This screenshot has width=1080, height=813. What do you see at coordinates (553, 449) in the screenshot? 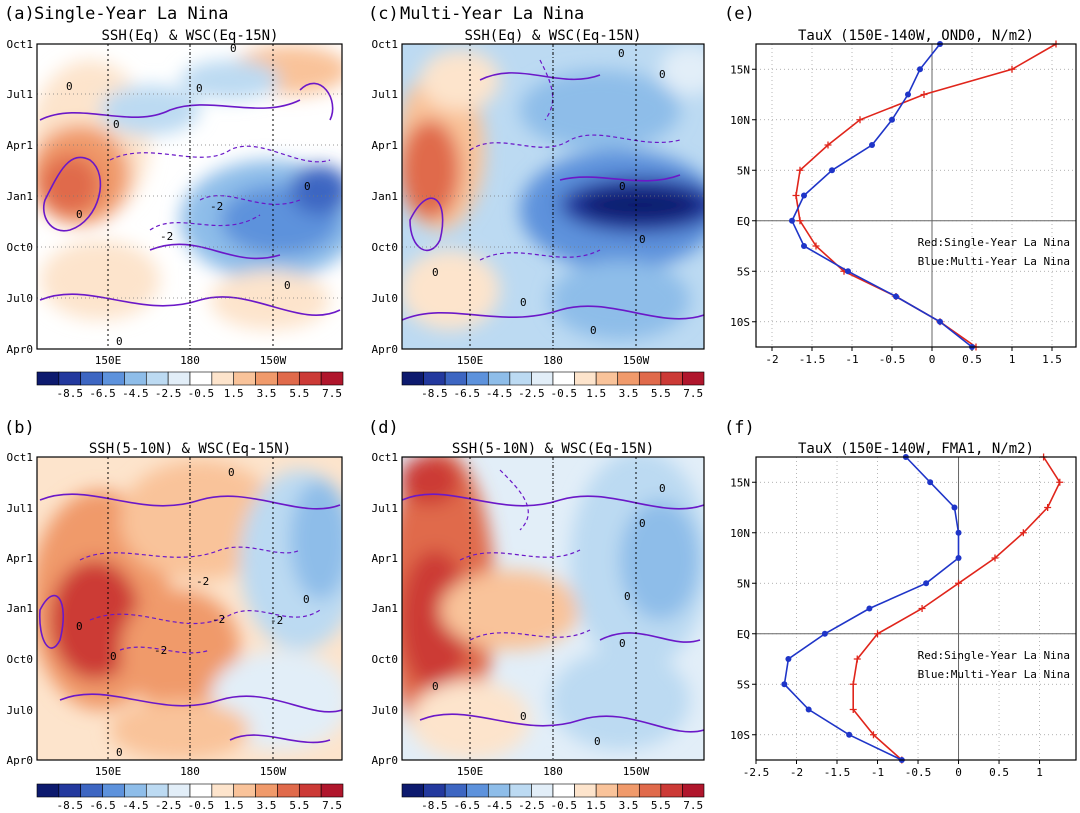
I see `panel-d-subtitle: SSH(5-10N) & WSC(Eq-15N)` at bounding box center [553, 449].